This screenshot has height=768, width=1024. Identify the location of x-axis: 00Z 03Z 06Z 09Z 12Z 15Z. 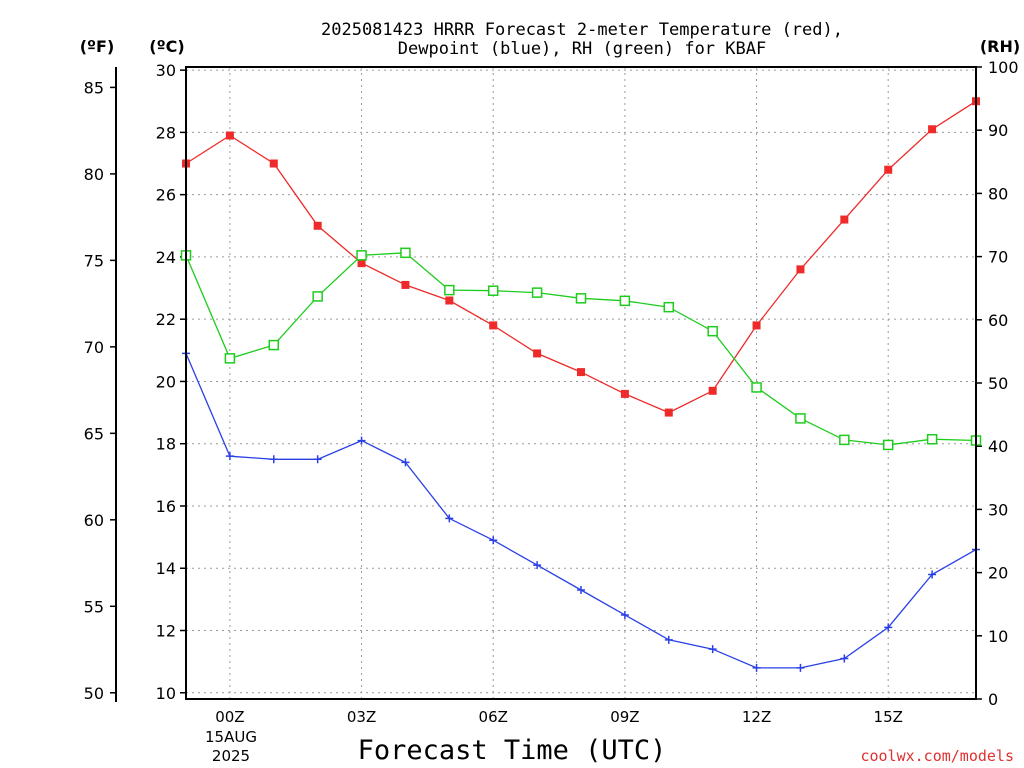
(559, 717).